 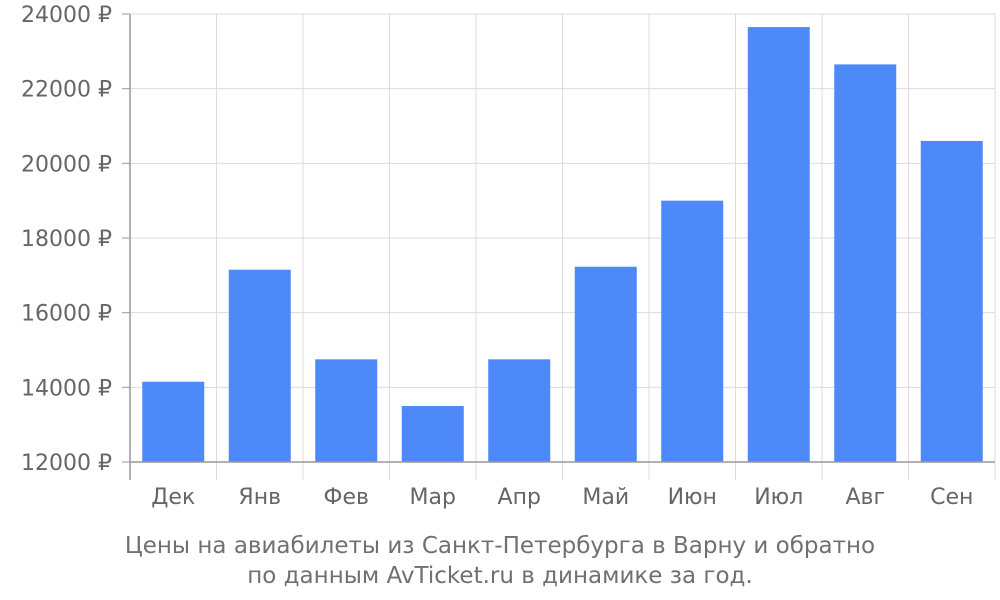 I want to click on x-axis-tick-labels: Дек Янв Фев Мар Апр Май Июн Июл Авг Сен, so click(x=562, y=497).